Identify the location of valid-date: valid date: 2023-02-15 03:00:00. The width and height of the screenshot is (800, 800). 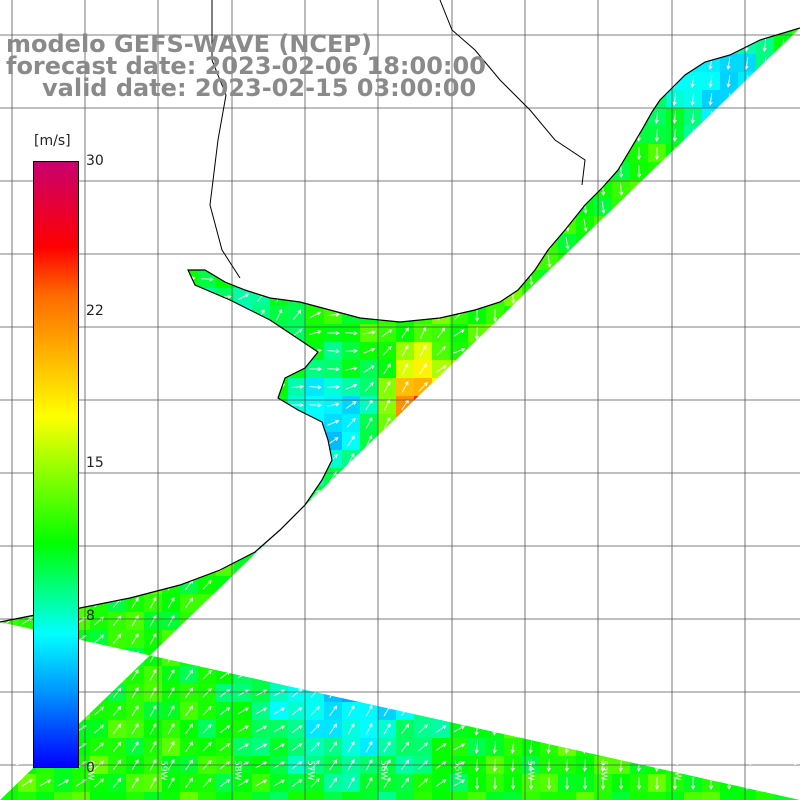
(259, 88).